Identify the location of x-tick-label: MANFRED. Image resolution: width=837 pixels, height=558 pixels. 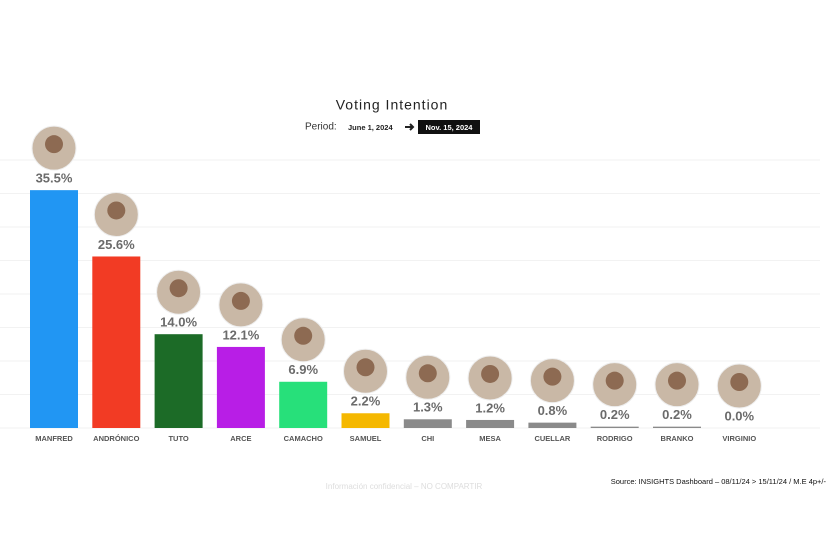
(54, 438).